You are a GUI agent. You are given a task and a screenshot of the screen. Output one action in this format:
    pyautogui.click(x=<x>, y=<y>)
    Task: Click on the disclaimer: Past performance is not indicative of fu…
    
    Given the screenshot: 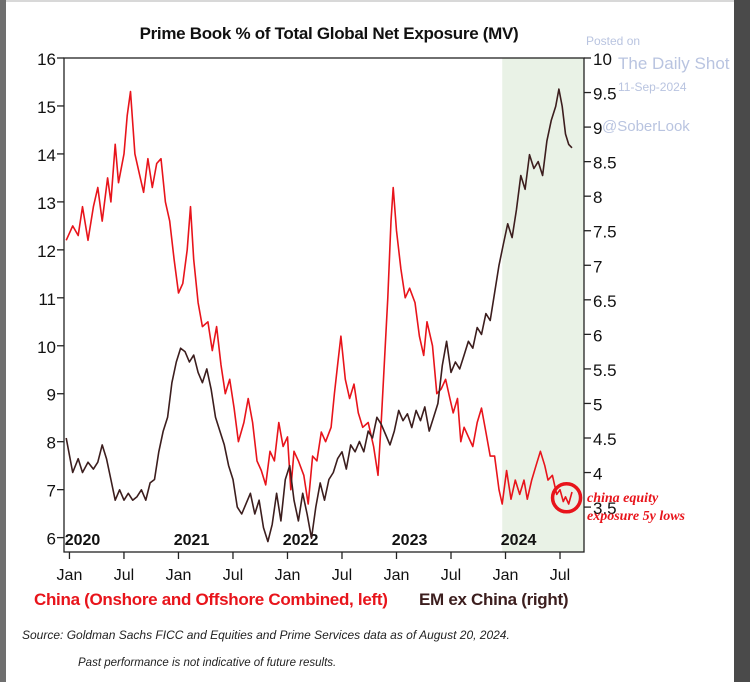 What is the action you would take?
    pyautogui.click(x=207, y=663)
    